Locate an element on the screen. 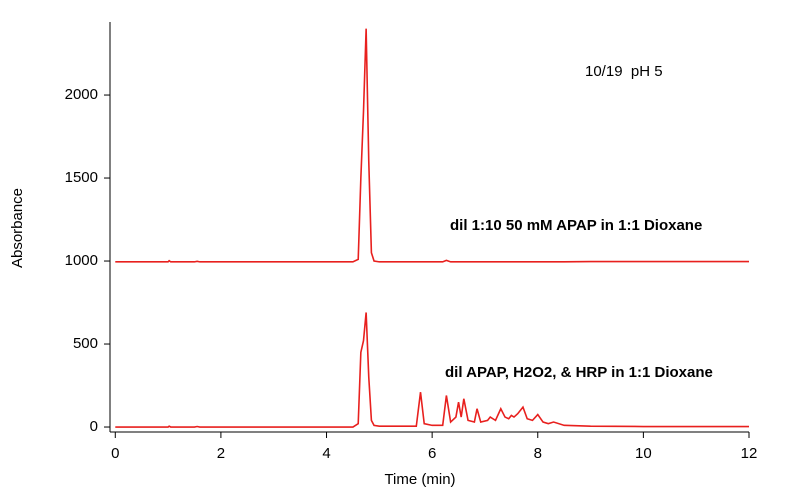  x-tick-label: 0 is located at coordinates (115, 453).